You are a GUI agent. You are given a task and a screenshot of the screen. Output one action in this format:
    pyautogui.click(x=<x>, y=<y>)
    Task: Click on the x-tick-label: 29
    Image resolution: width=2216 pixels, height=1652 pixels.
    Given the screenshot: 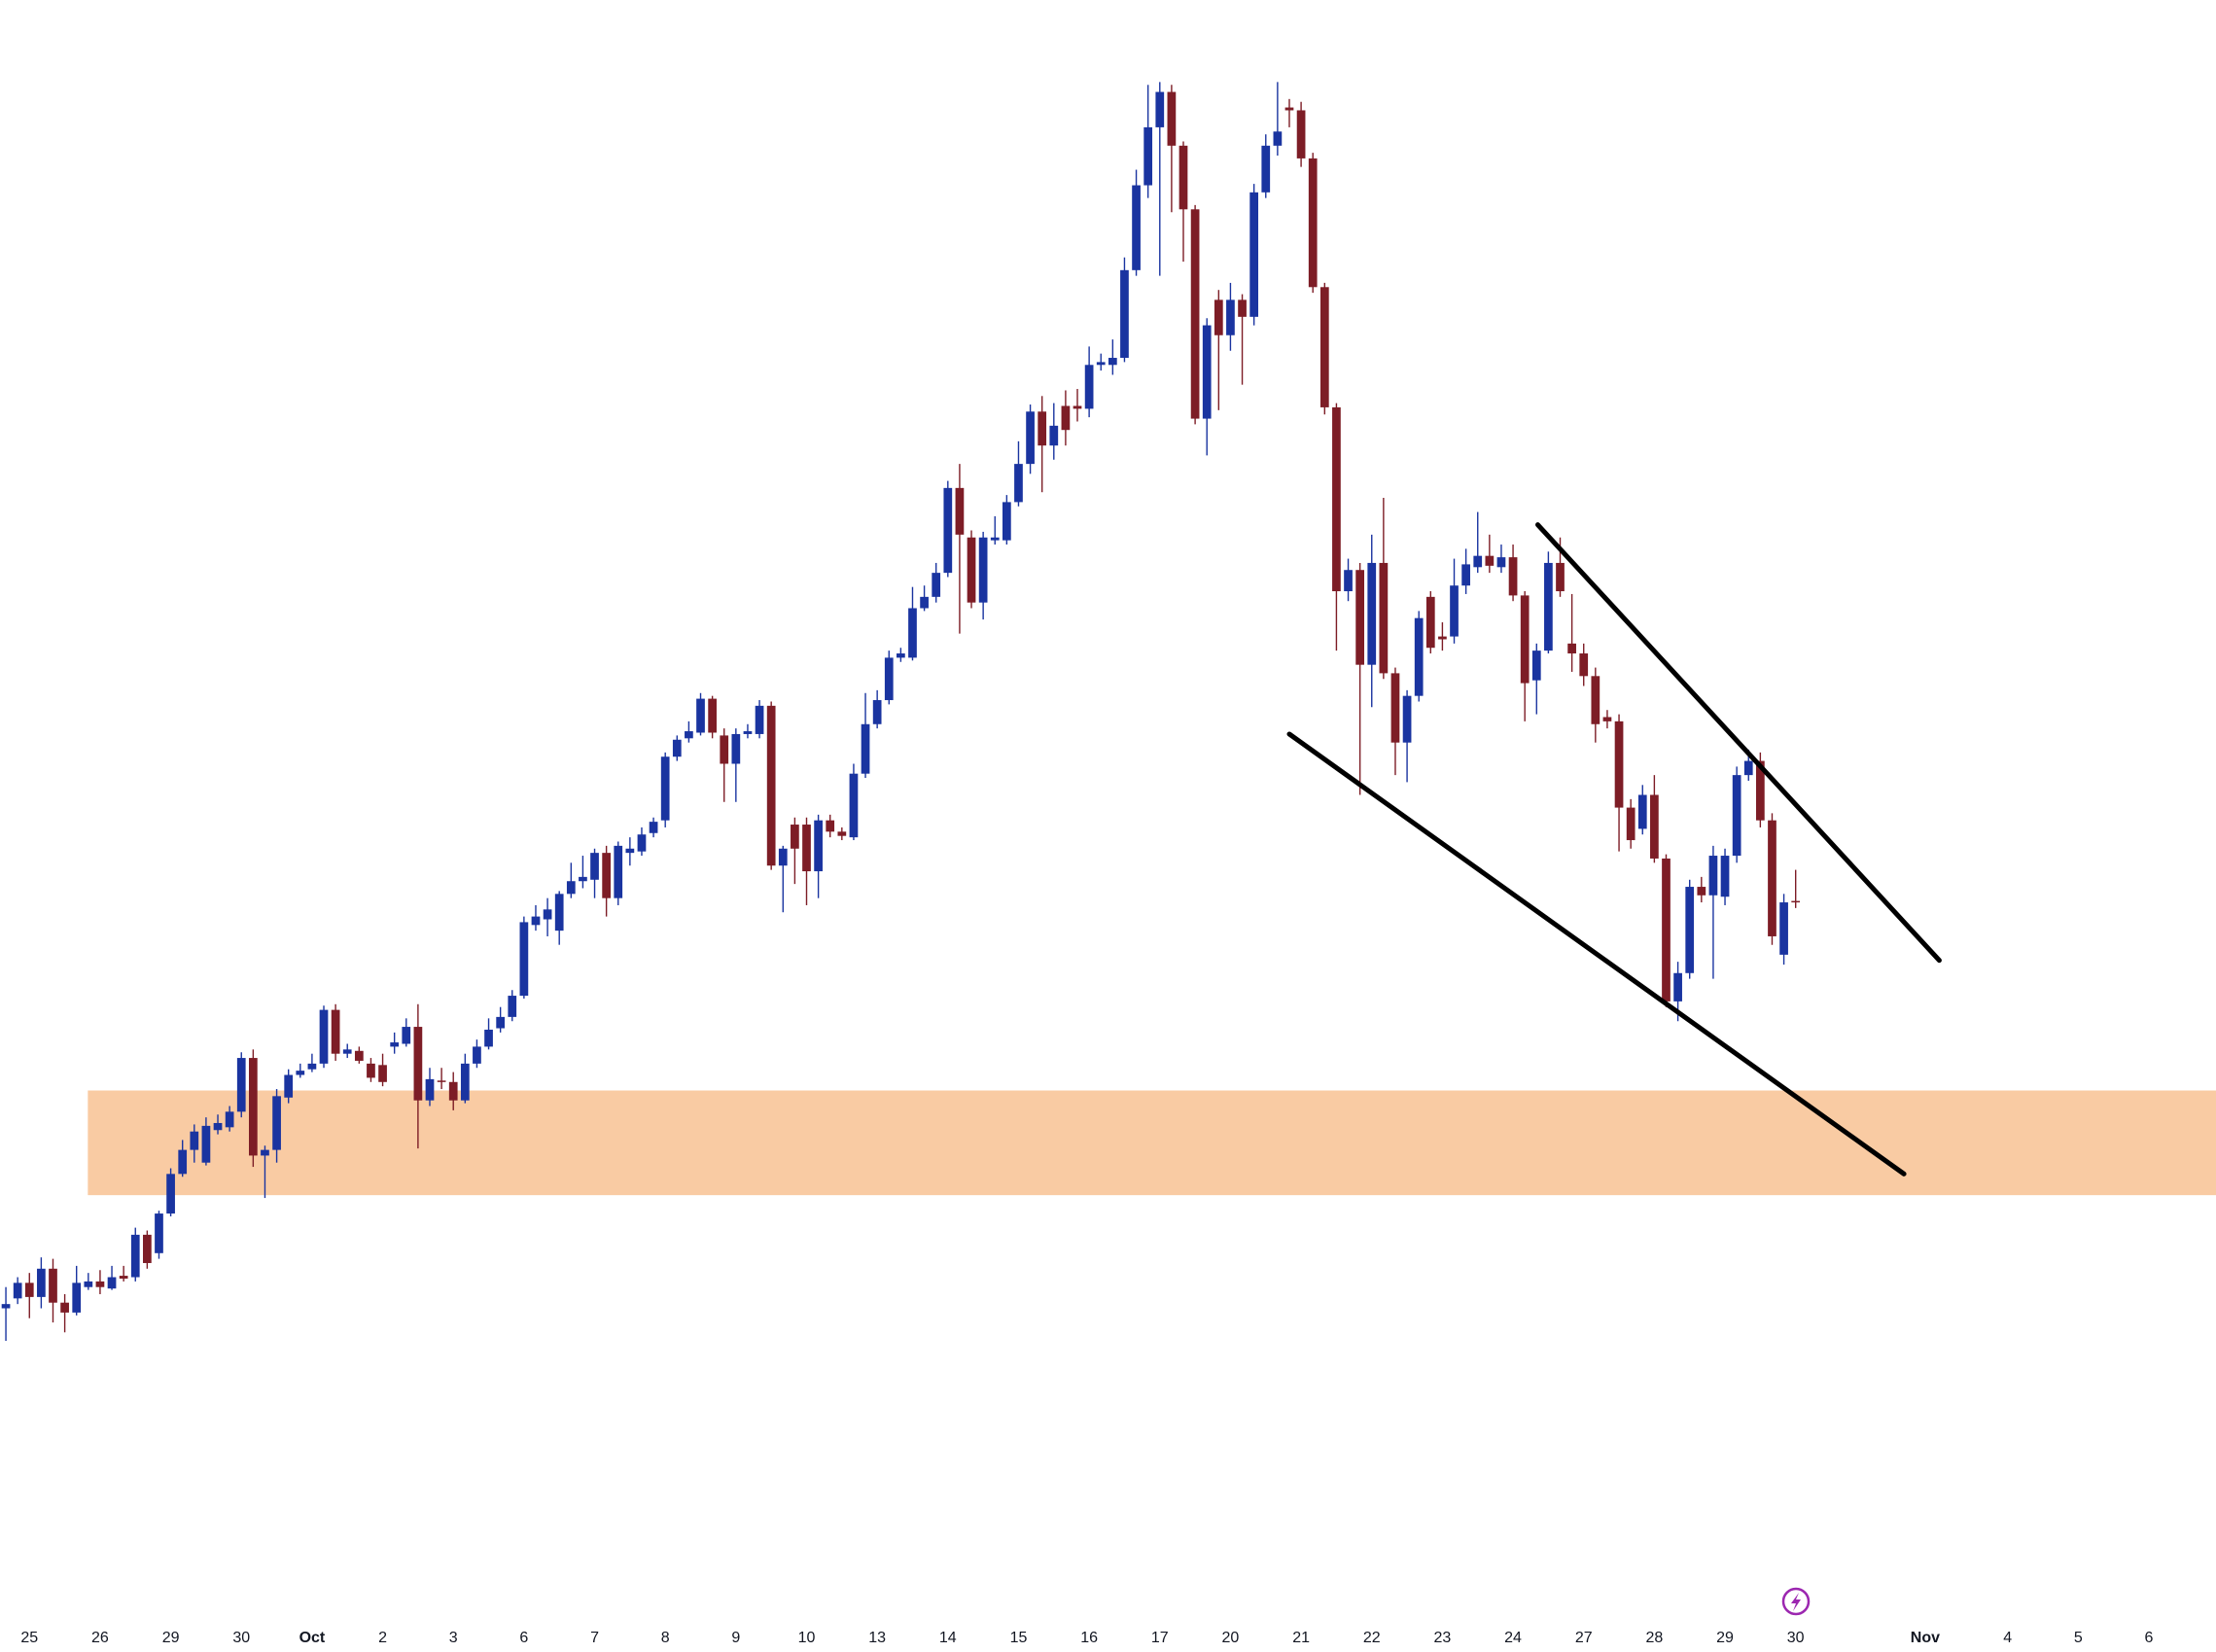 What is the action you would take?
    pyautogui.click(x=1725, y=1638)
    